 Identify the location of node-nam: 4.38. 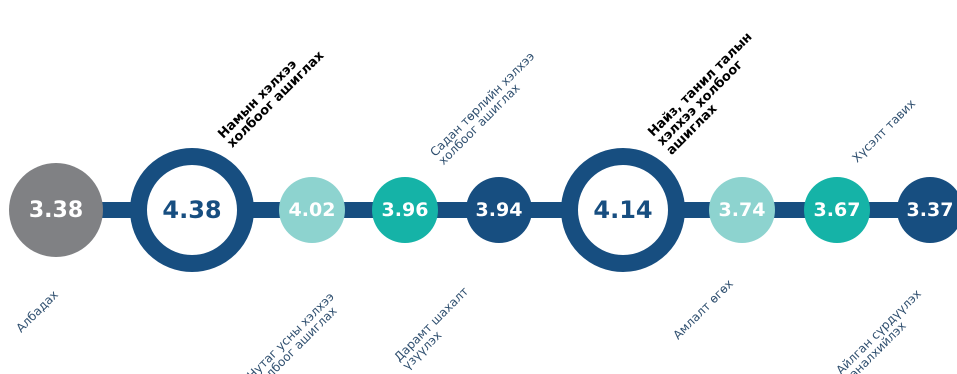
(192, 210).